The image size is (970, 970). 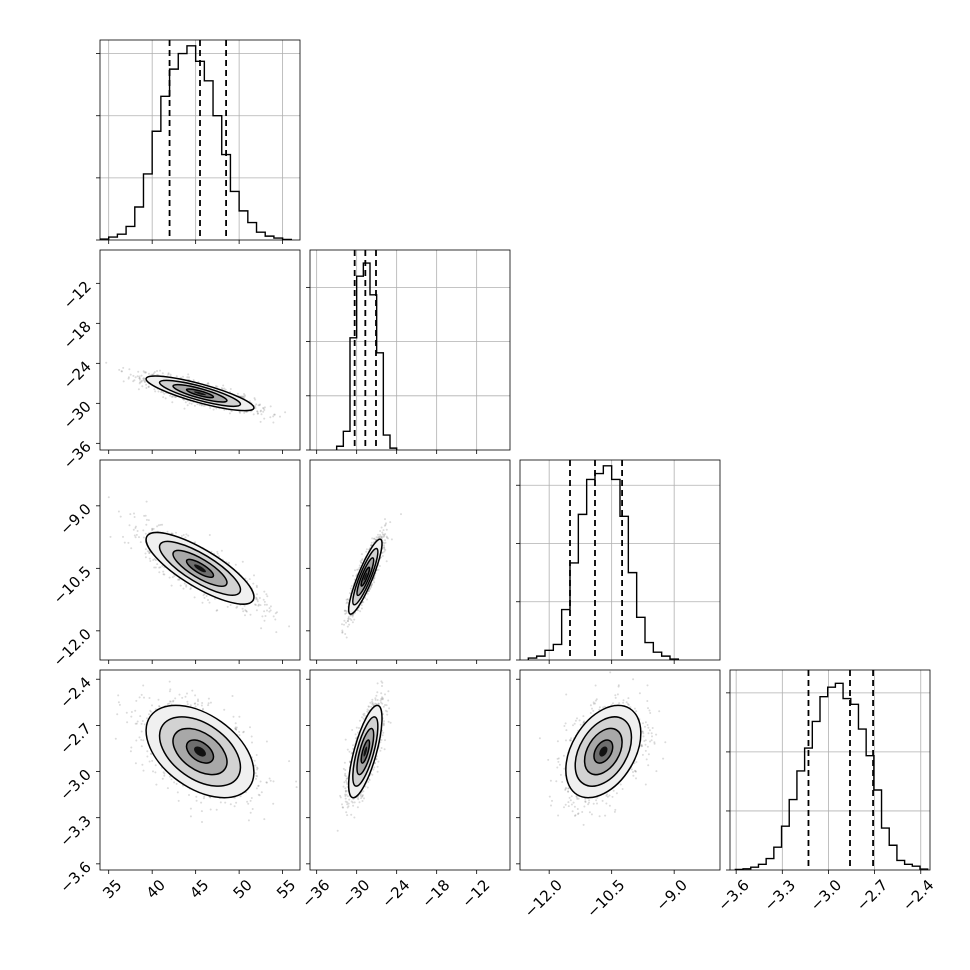 What do you see at coordinates (75, 738) in the screenshot?
I see `y-tick-label: −2.7` at bounding box center [75, 738].